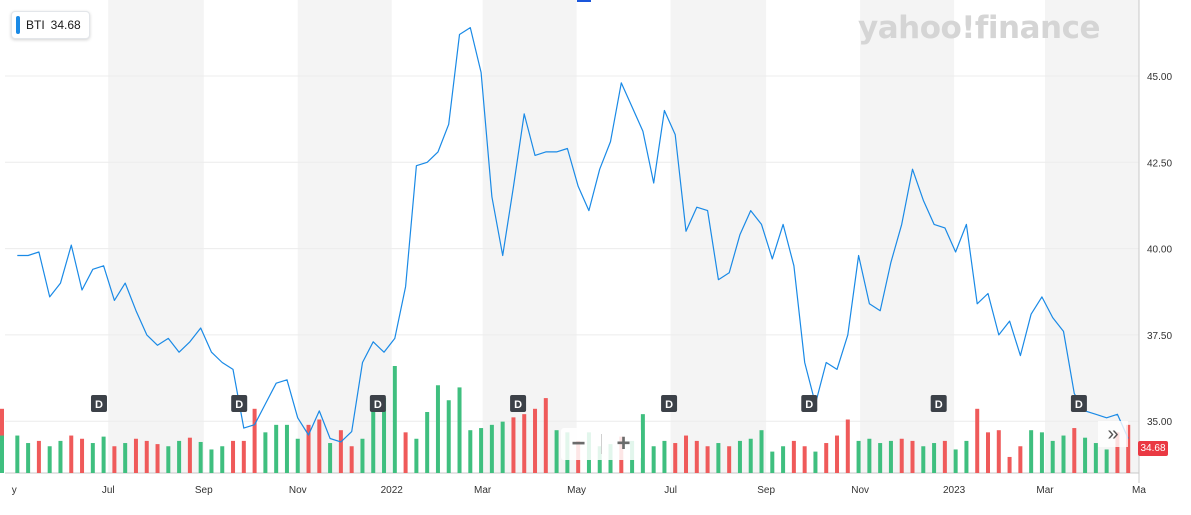 Image resolution: width=1191 pixels, height=515 pixels. Describe the element at coordinates (578, 443) in the screenshot. I see `zoom-out-button: −` at that location.